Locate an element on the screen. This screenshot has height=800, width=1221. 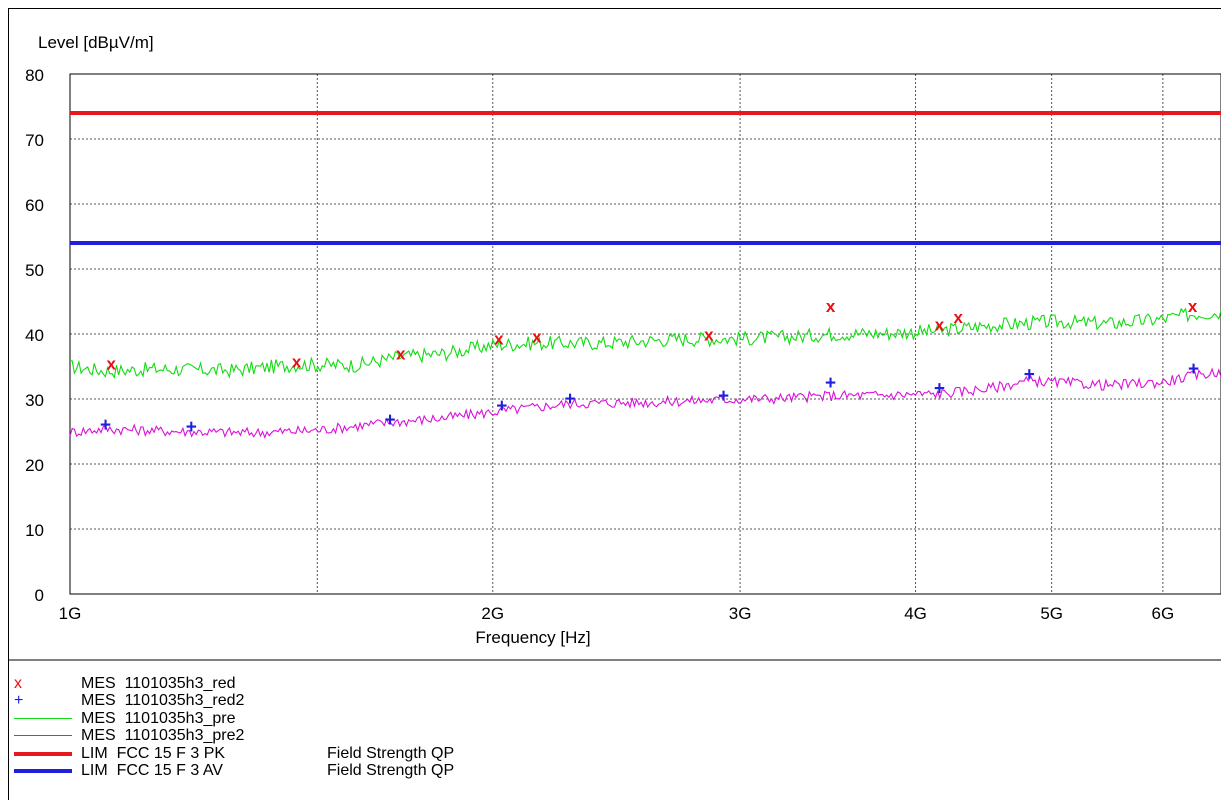
x-tick-label: 6G is located at coordinates (1163, 613).